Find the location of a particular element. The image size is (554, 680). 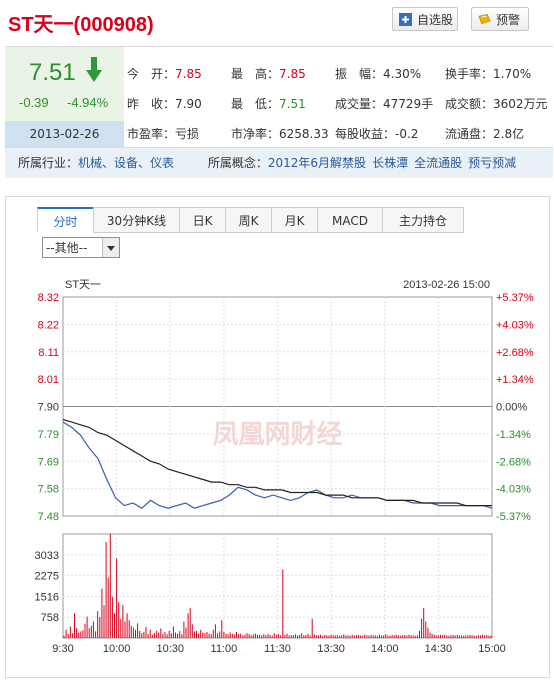

quote-field: 振 幅：4.30% is located at coordinates (378, 73).